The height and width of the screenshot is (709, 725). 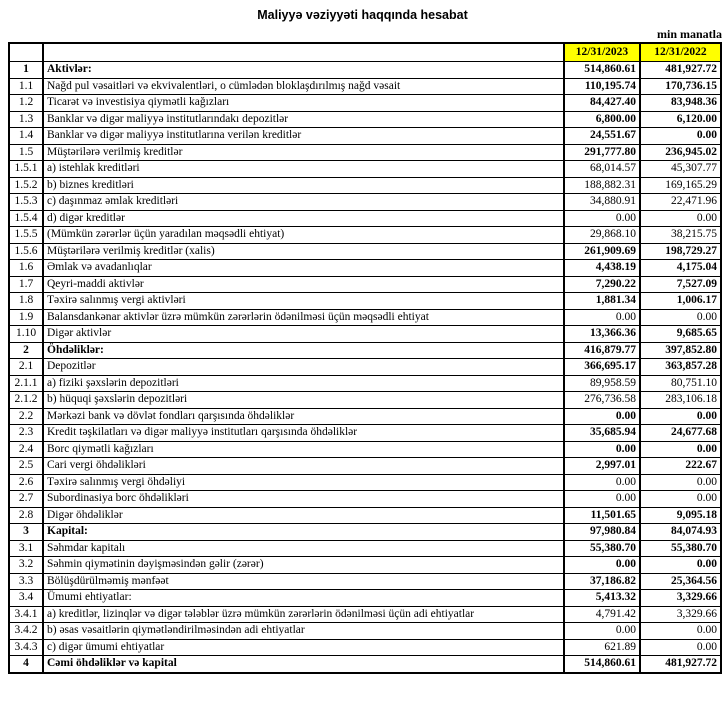 I want to click on row-number: 2.1.1, so click(x=26, y=383).